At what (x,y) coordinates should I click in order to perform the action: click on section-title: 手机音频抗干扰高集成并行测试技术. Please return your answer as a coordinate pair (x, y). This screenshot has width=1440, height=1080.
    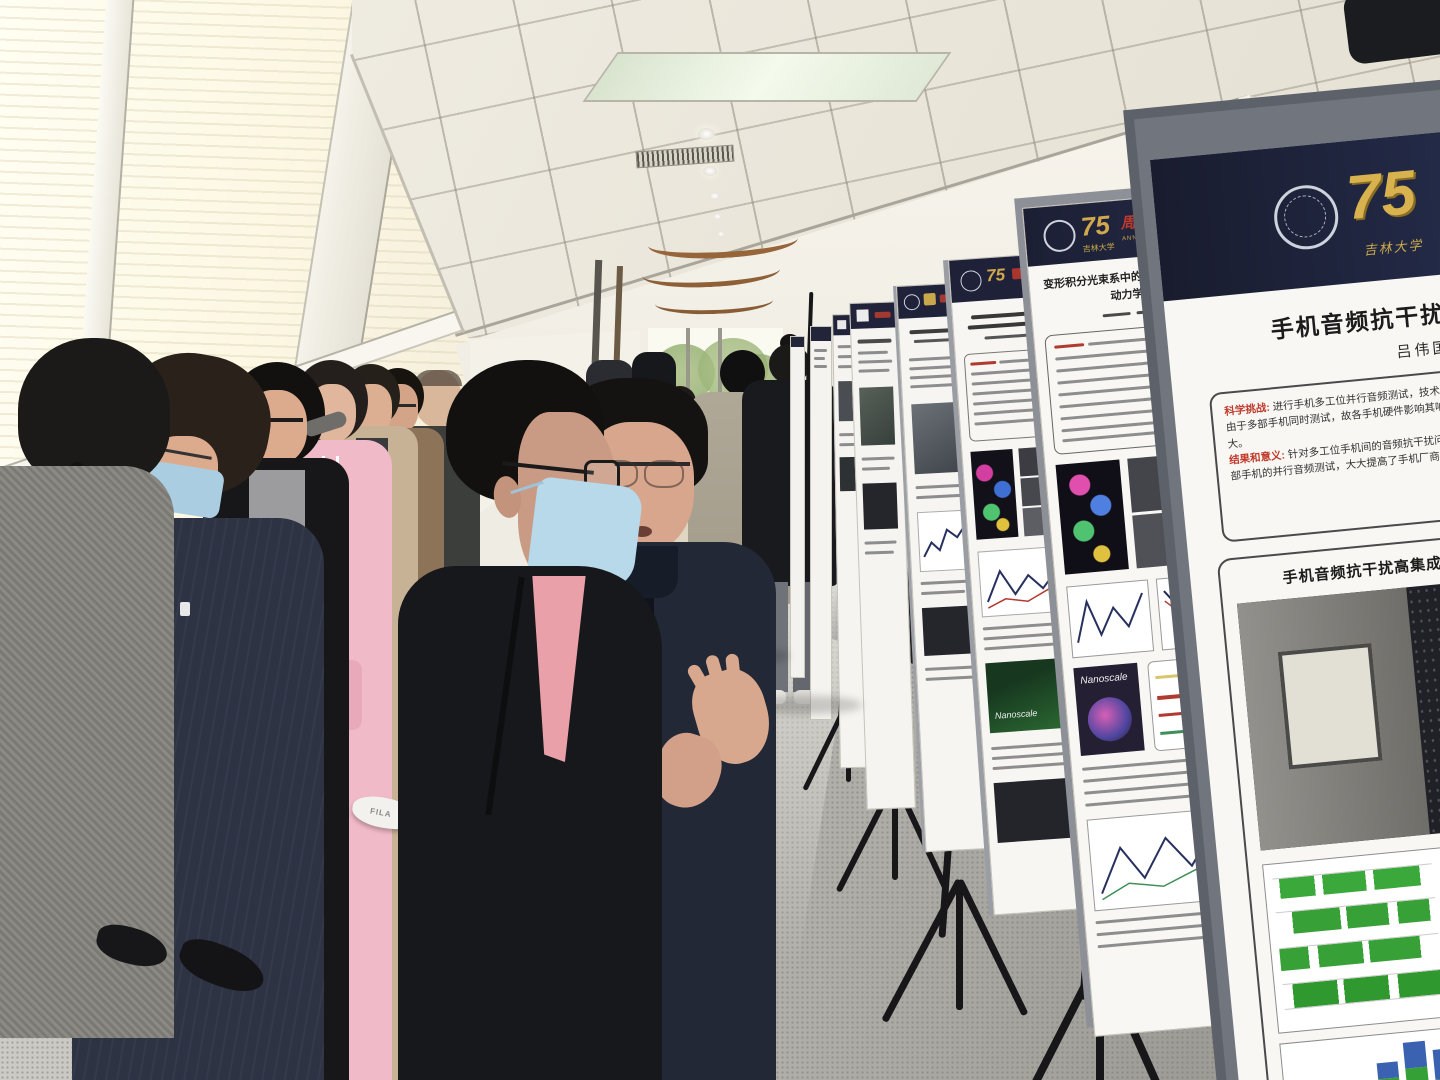
    Looking at the image, I should click on (1360, 566).